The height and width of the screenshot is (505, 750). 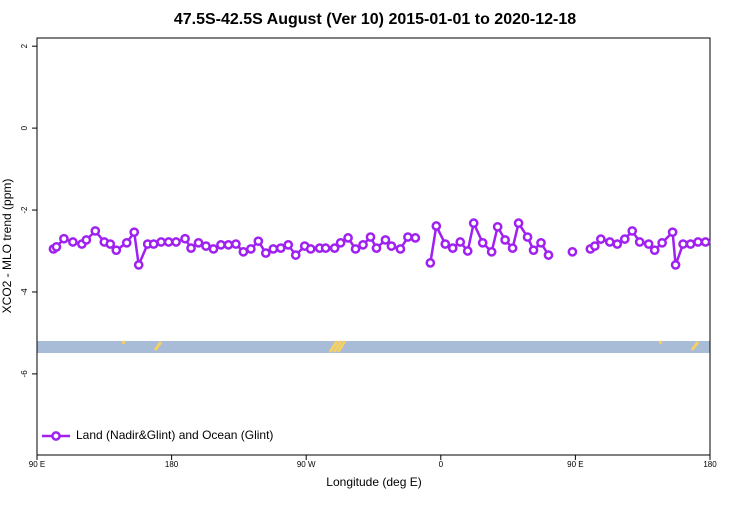 I want to click on x-tick-label: 0, so click(x=441, y=464).